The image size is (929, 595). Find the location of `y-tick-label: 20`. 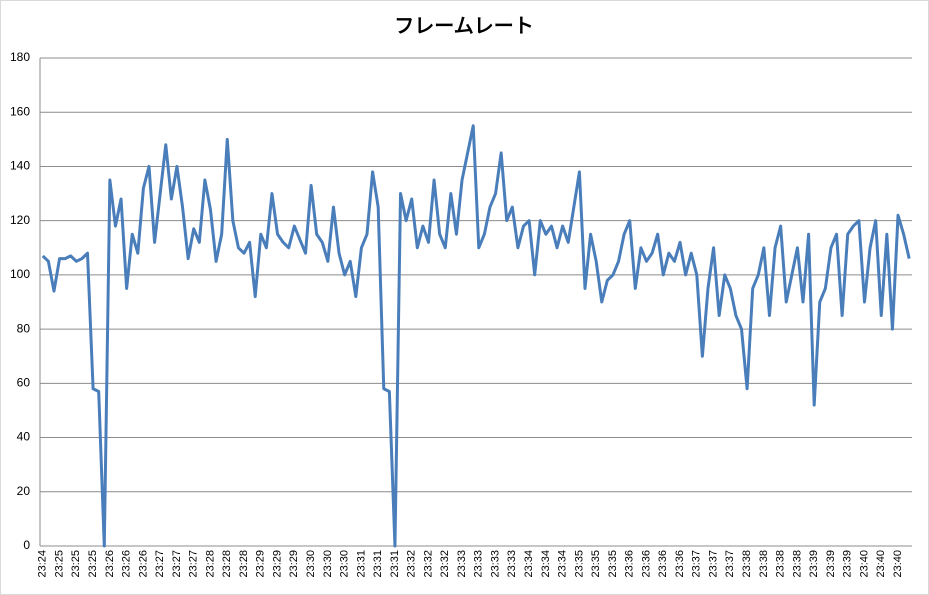

y-tick-label: 20 is located at coordinates (24, 491).